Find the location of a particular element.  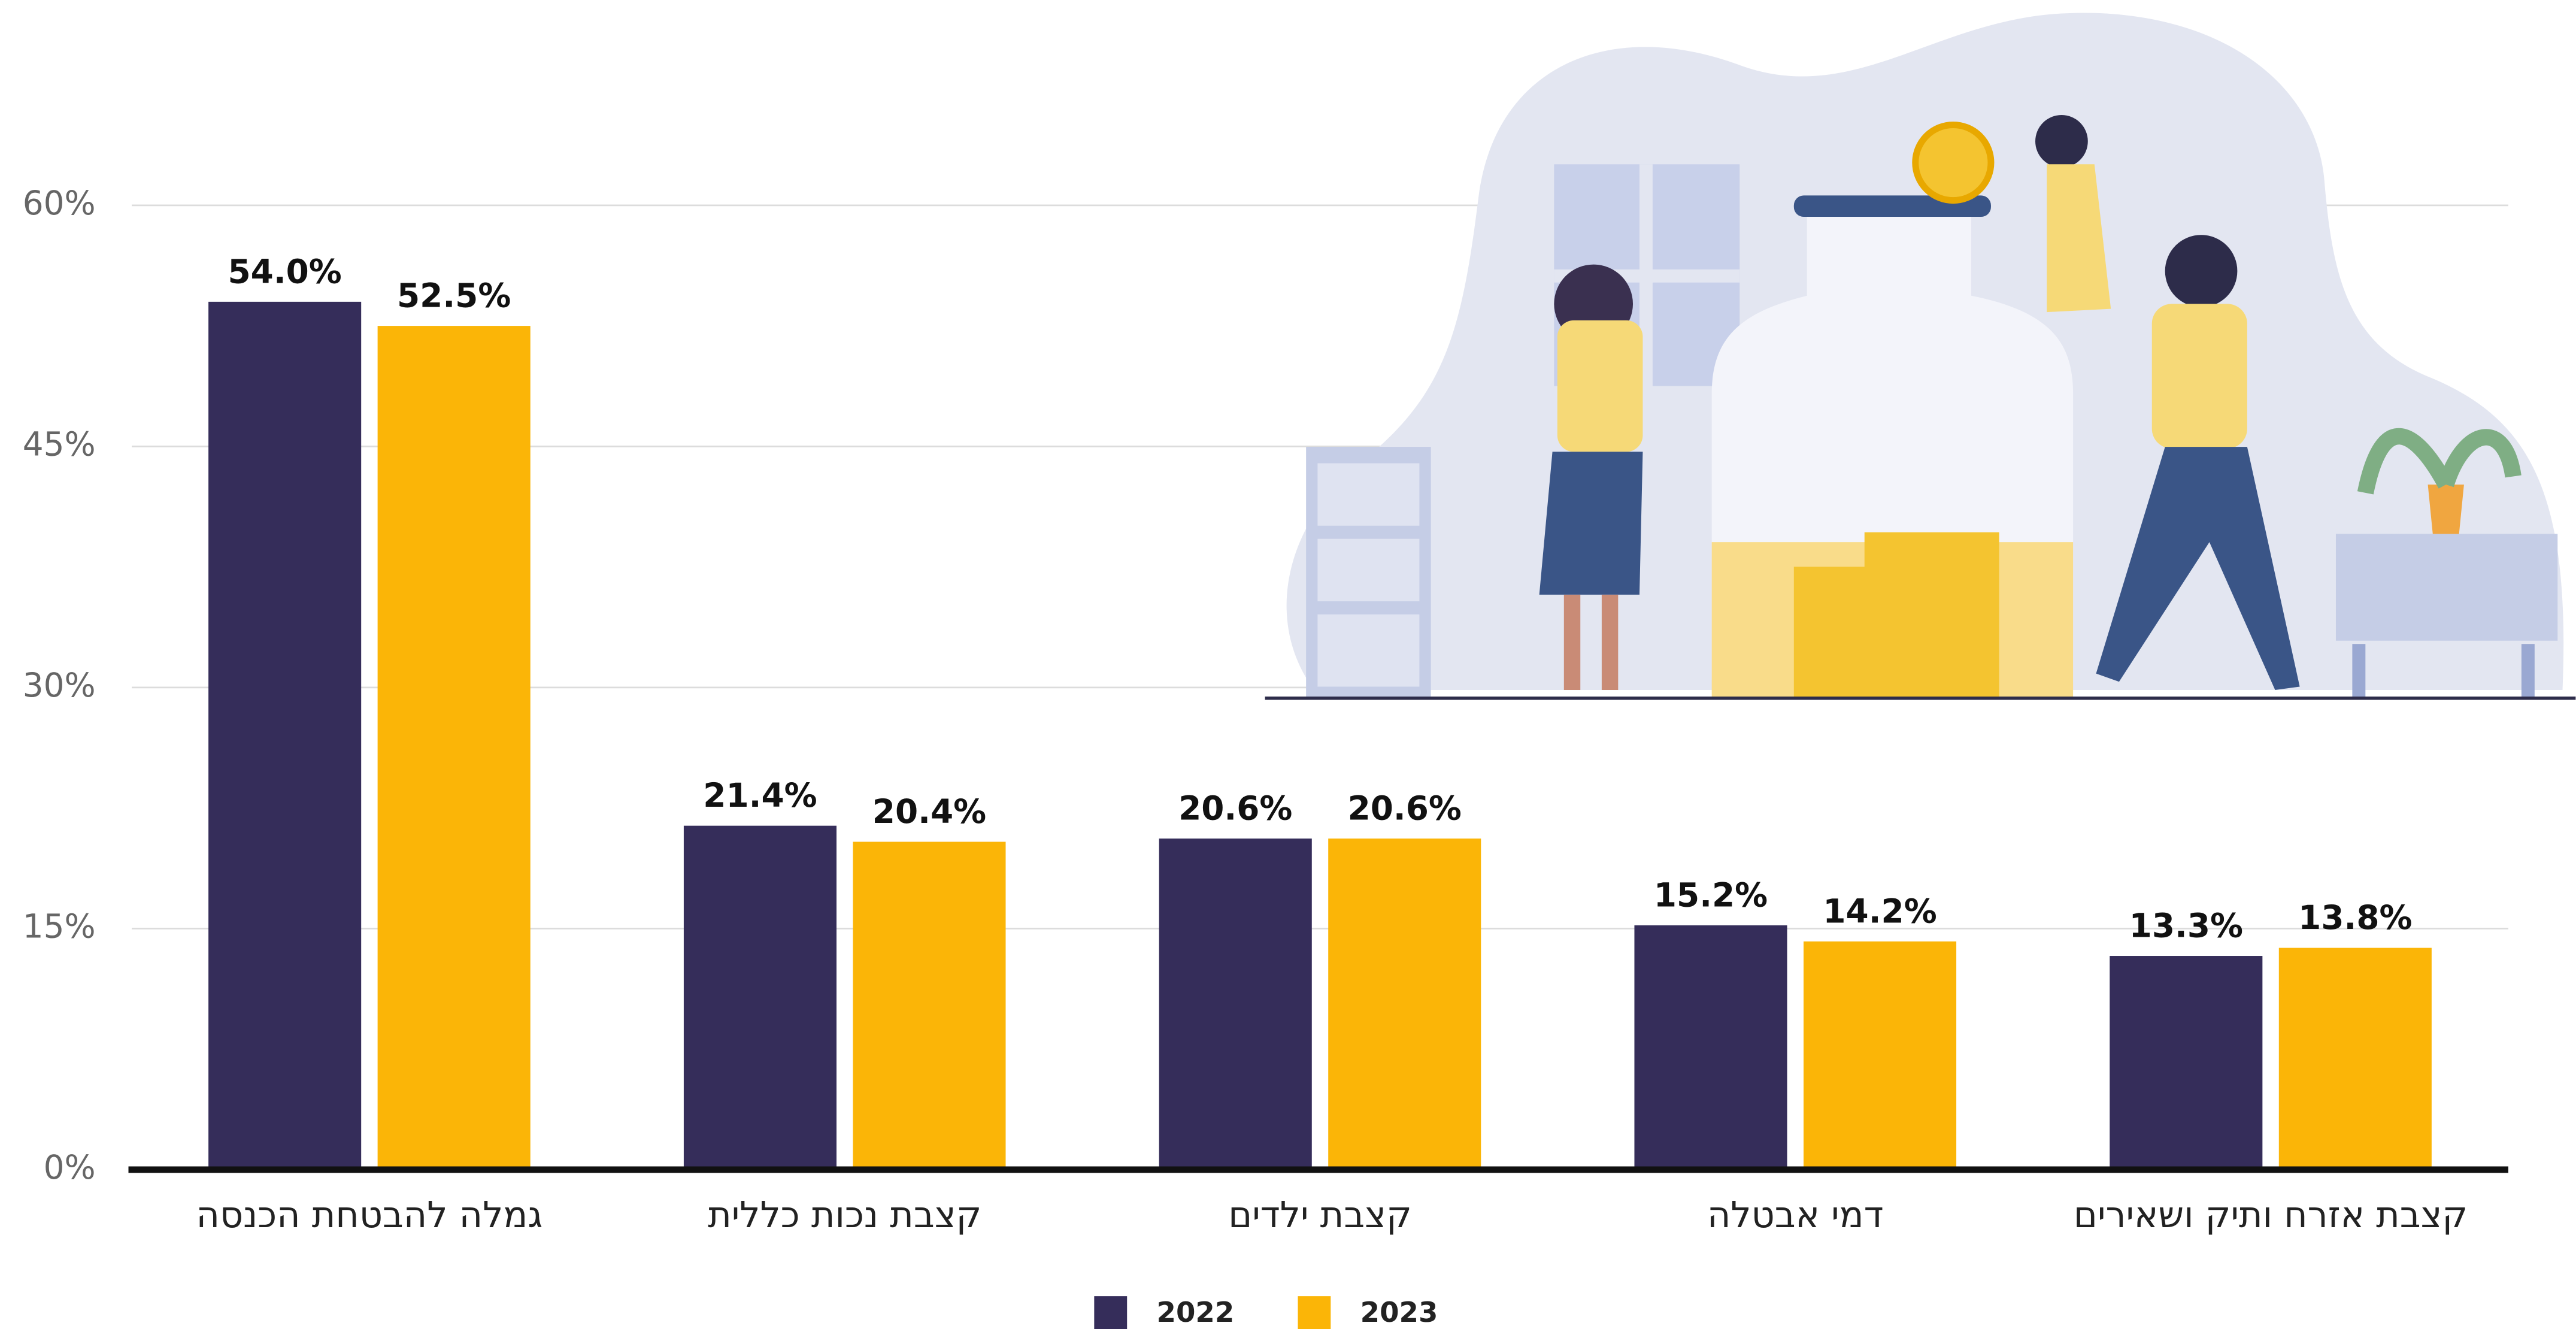

data-label: 13.8% is located at coordinates (2355, 917).